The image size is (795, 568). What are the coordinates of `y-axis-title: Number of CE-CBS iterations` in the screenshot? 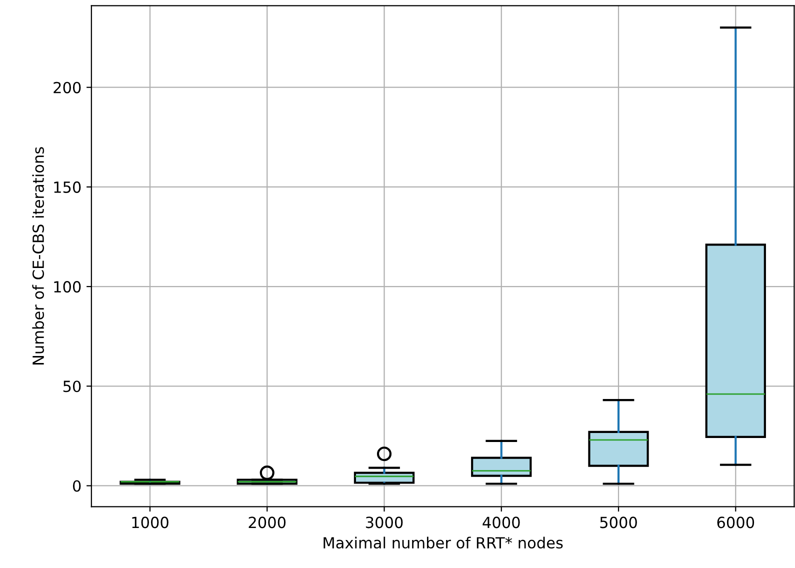 It's located at (38, 255).